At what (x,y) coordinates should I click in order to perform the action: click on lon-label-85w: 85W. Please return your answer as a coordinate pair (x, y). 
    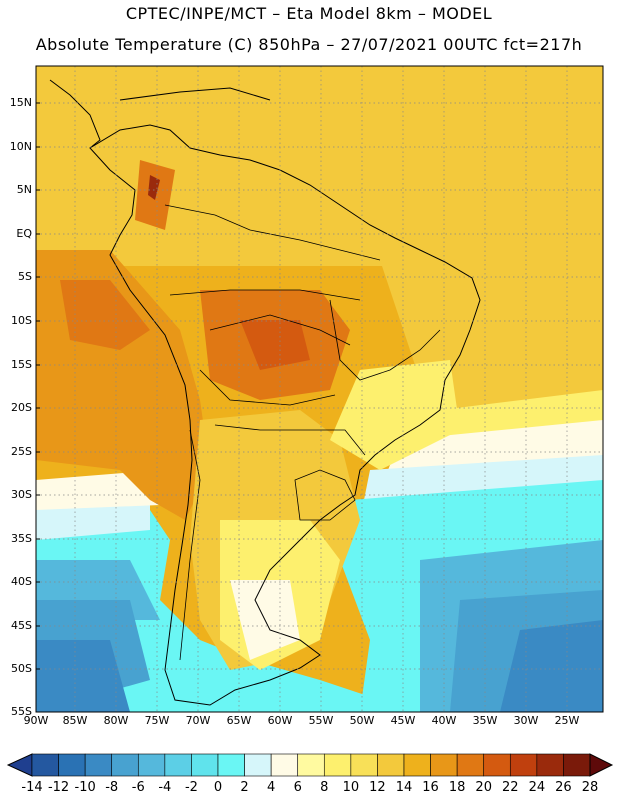
    Looking at the image, I should click on (75, 720).